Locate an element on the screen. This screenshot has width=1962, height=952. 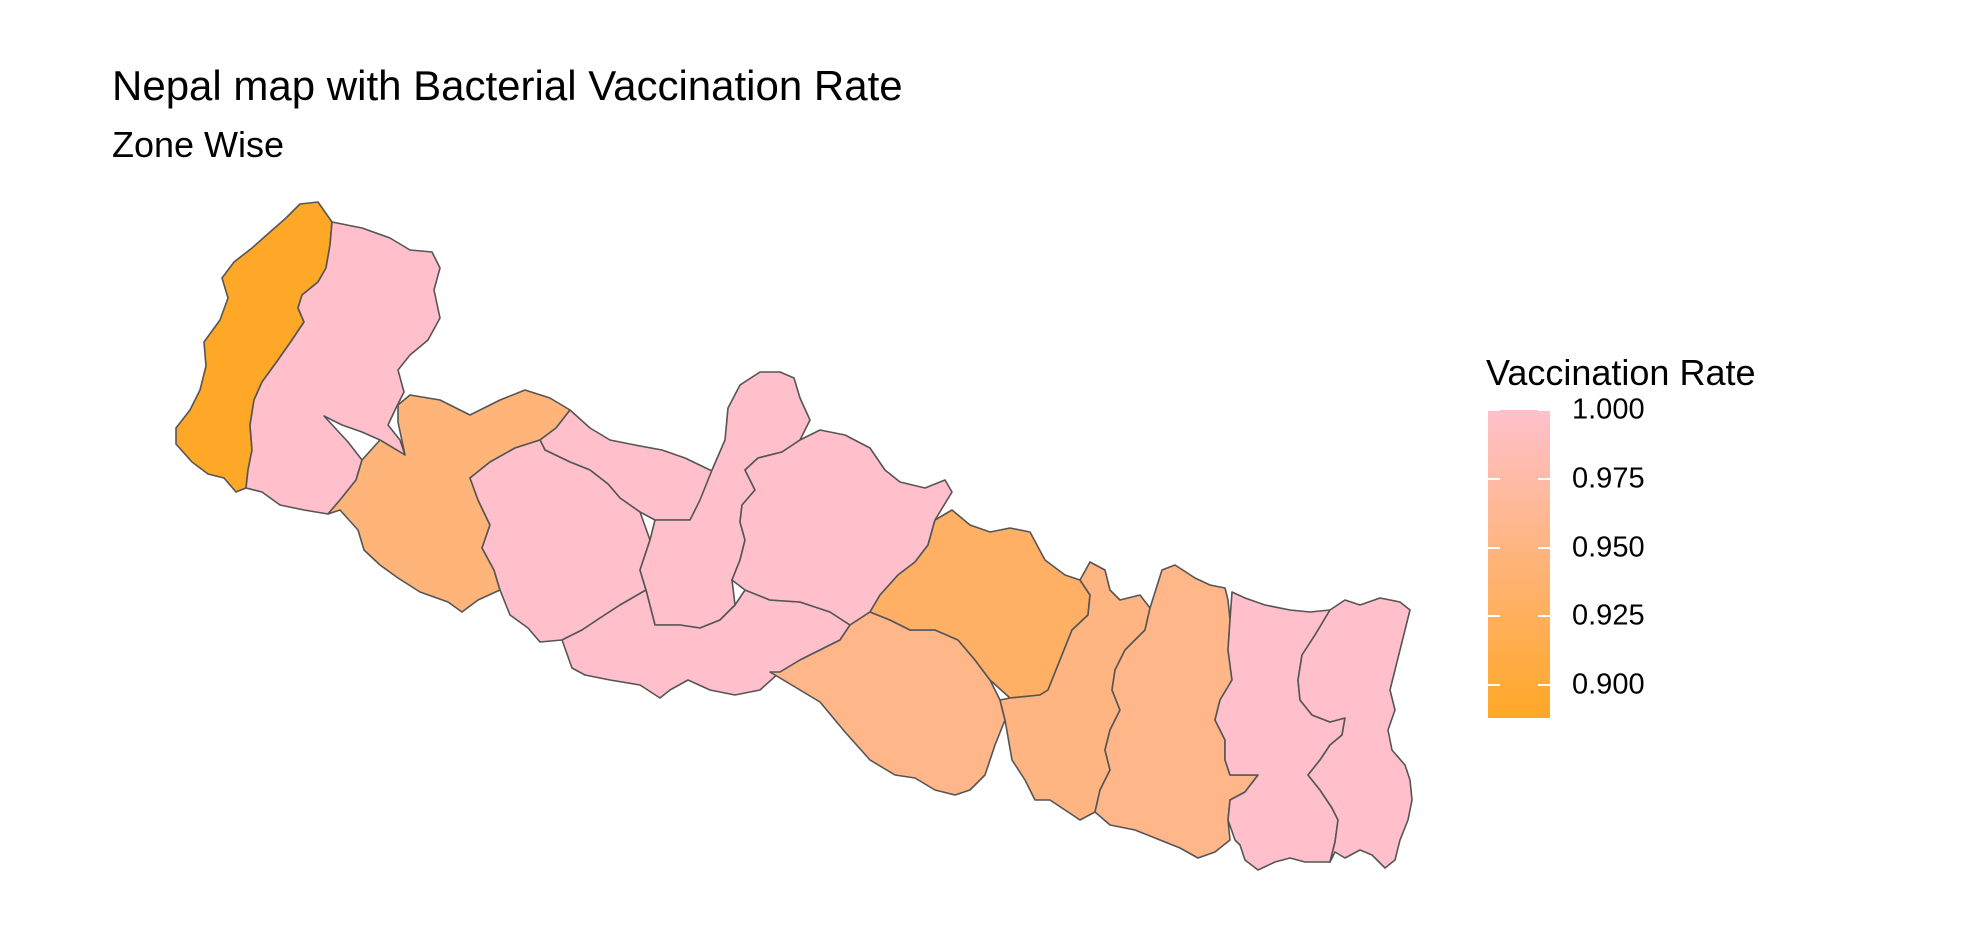
legend-tick-label: 0.925 is located at coordinates (1608, 615).